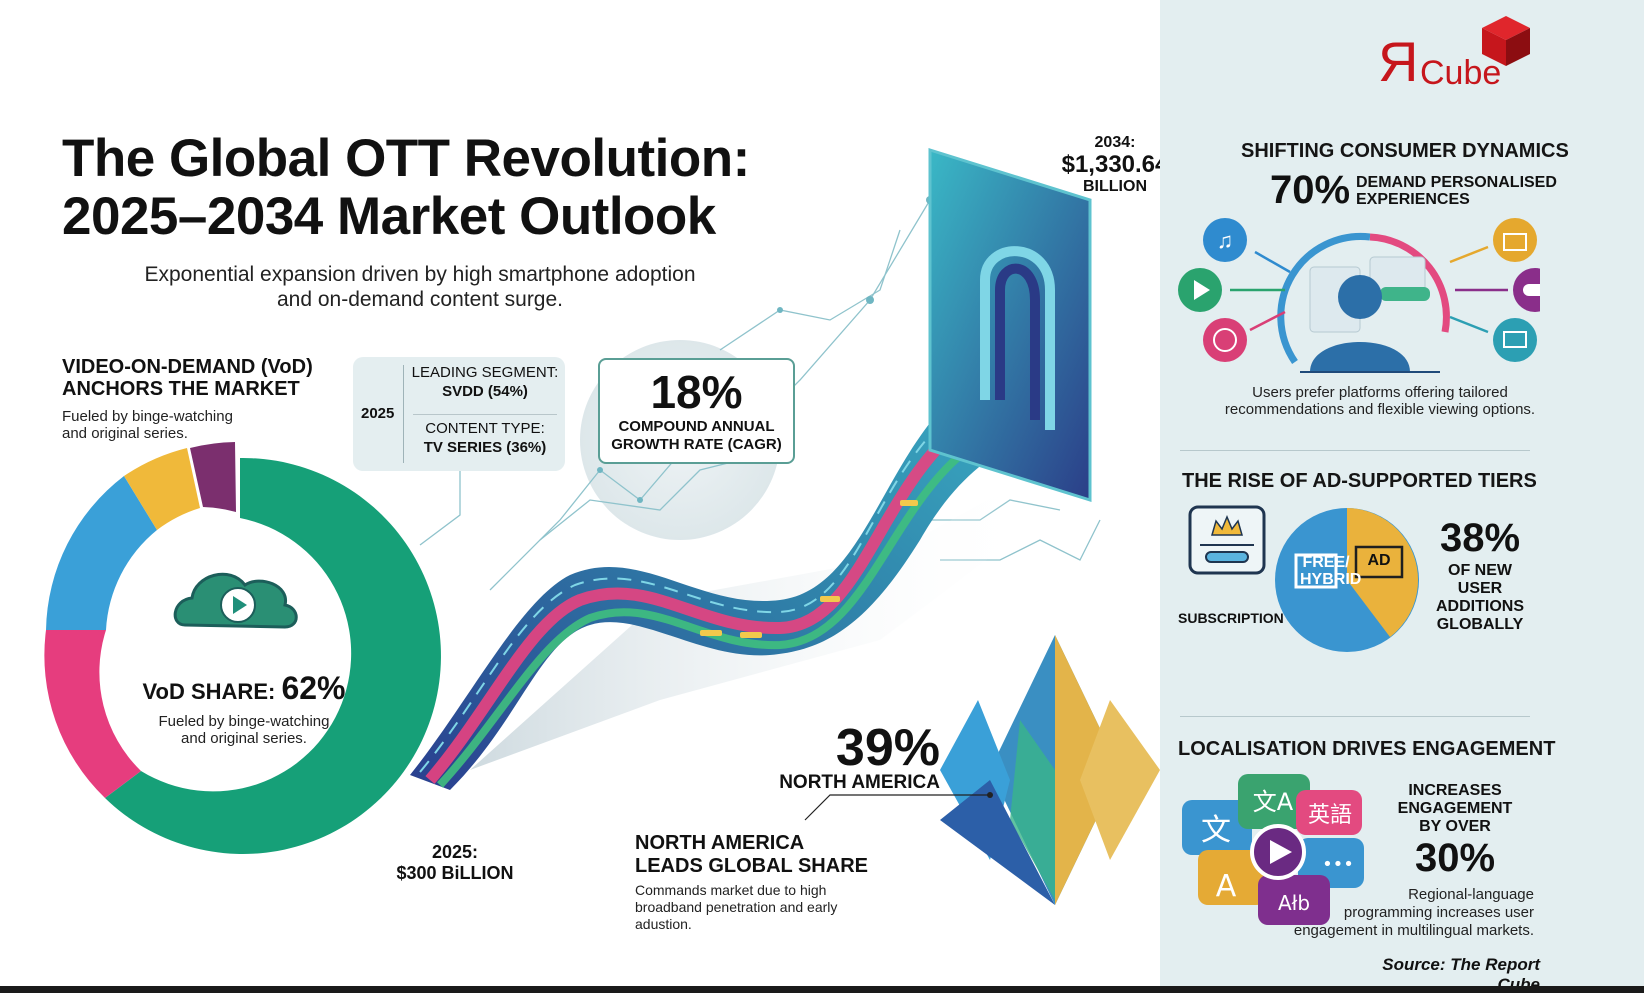  Describe the element at coordinates (1050, 770) in the screenshot. I see `north-america-crystal-icon` at that location.